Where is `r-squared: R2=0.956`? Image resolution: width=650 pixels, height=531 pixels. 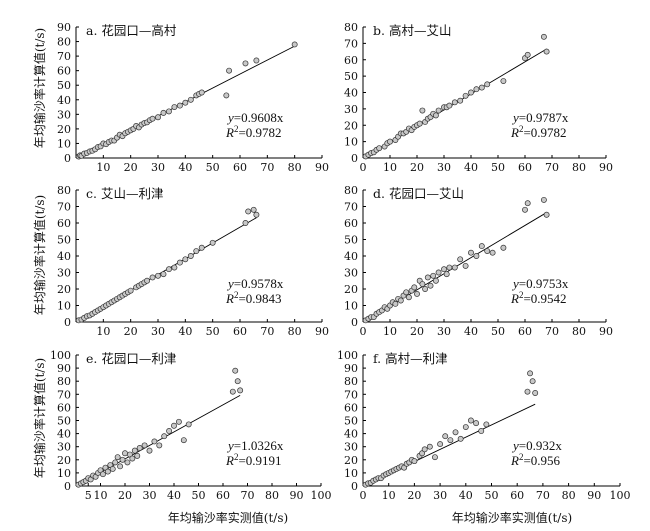
r-squared: R2=0.956 is located at coordinates (535, 460).